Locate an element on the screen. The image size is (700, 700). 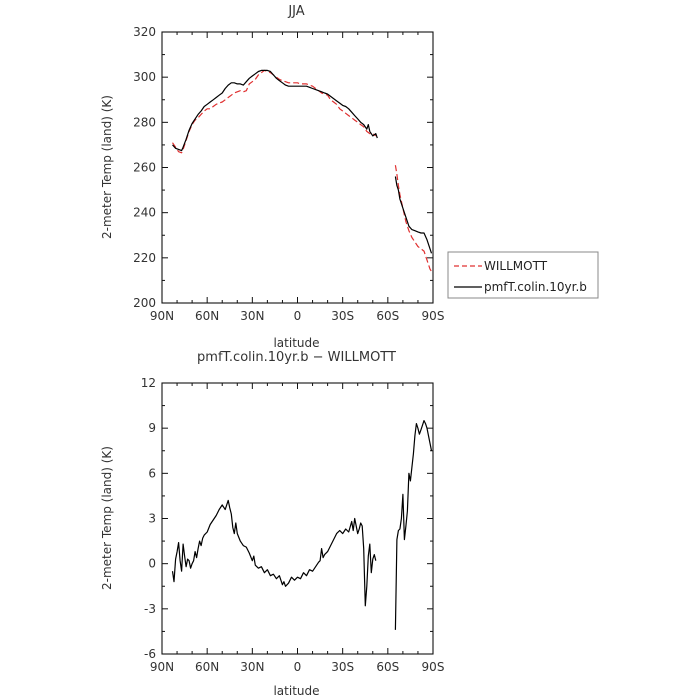
y-tick-label: -3 is located at coordinates (150, 609).